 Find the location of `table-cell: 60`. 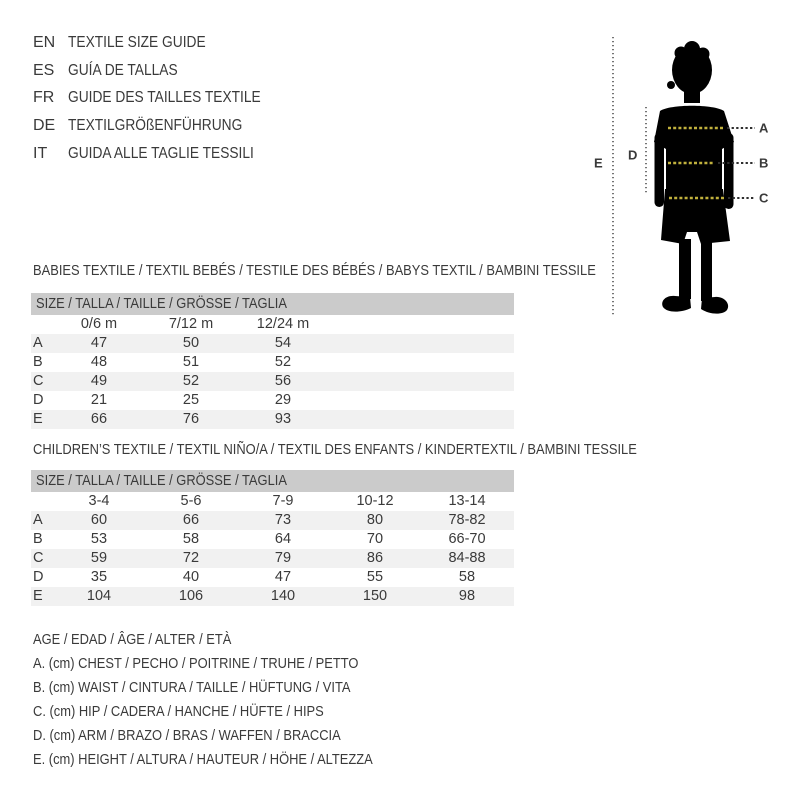

table-cell: 60 is located at coordinates (99, 520).